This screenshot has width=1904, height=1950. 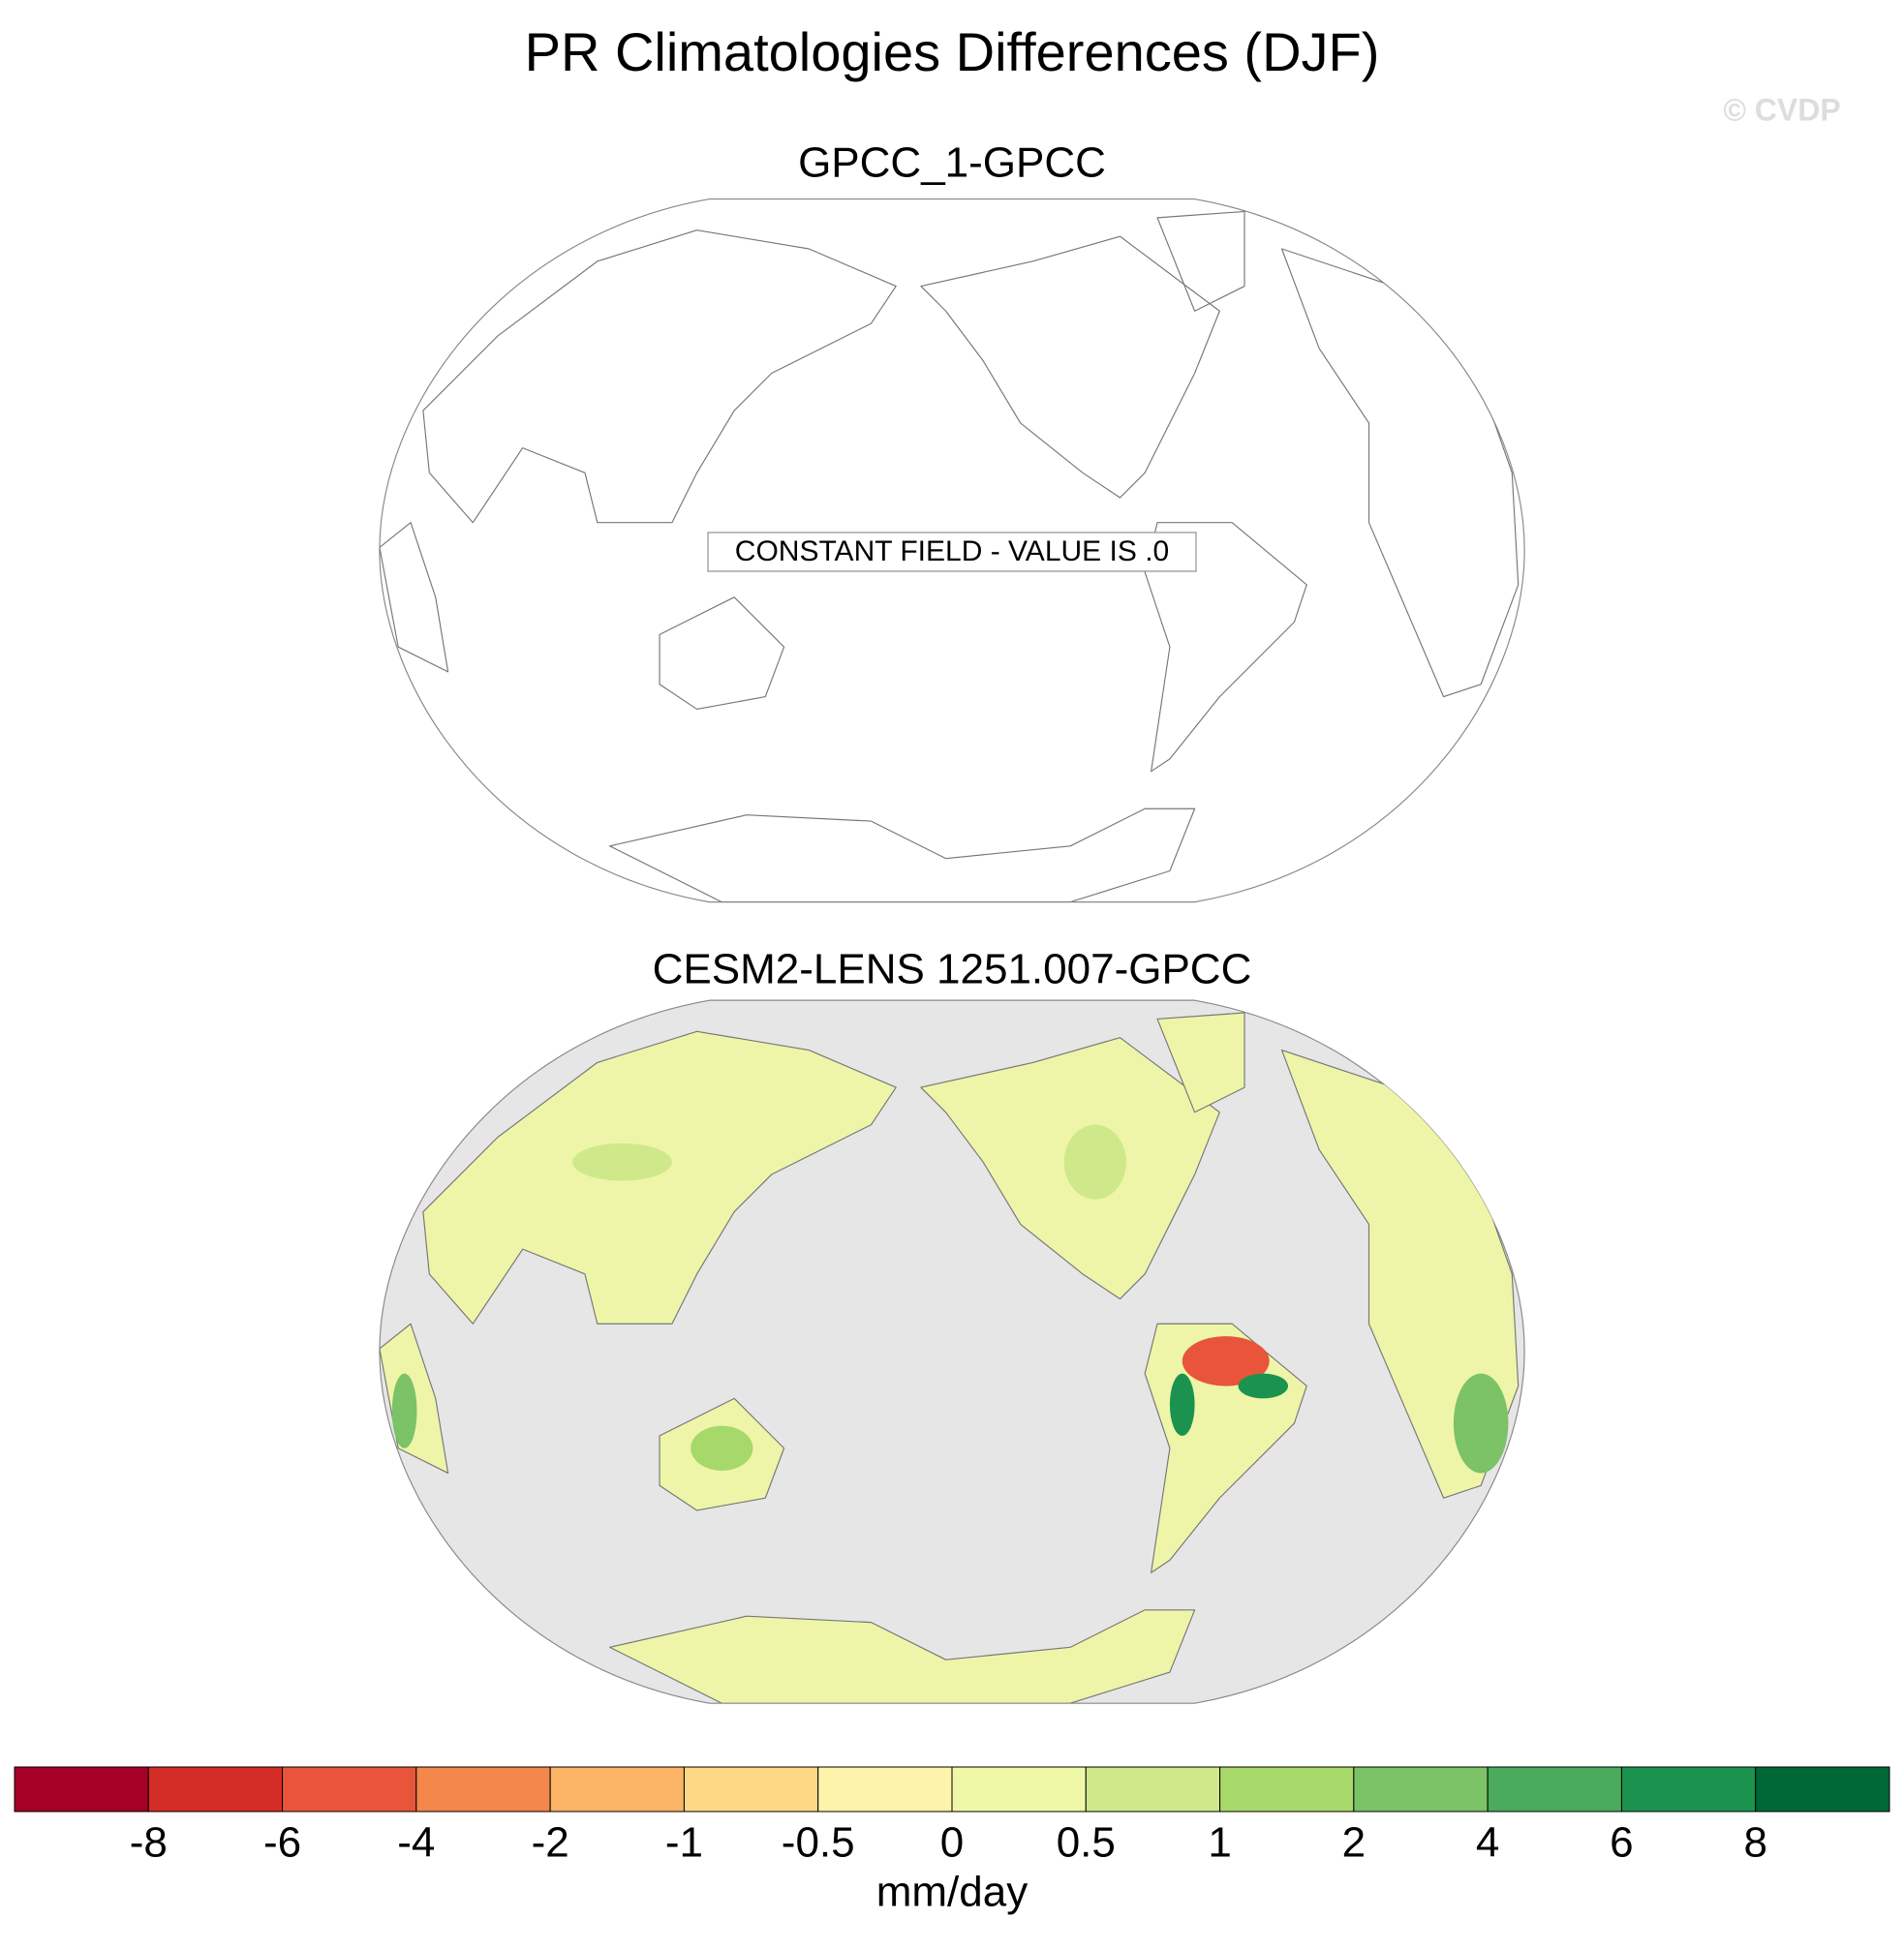 I want to click on colorbar-tick-label: 6, so click(x=1622, y=1843).